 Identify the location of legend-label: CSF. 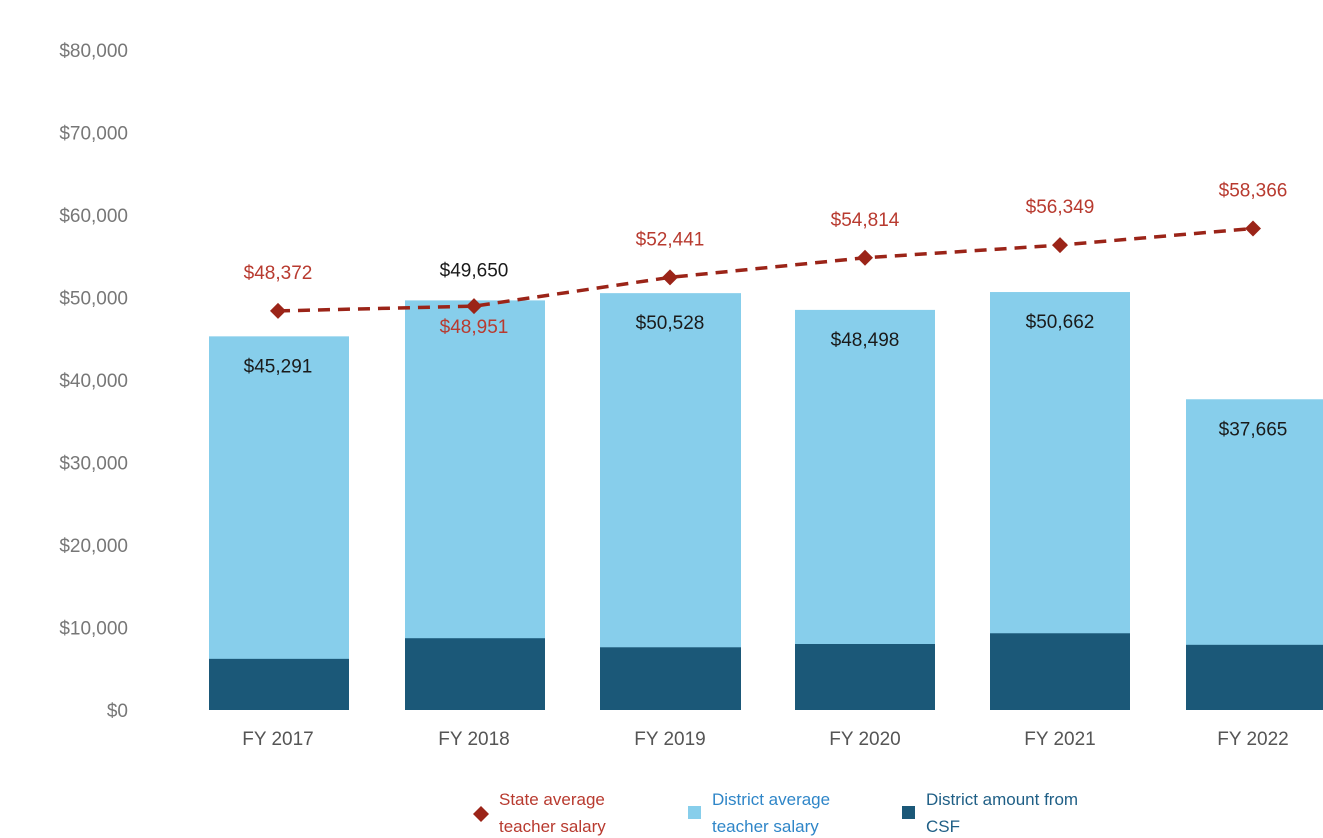
(943, 826).